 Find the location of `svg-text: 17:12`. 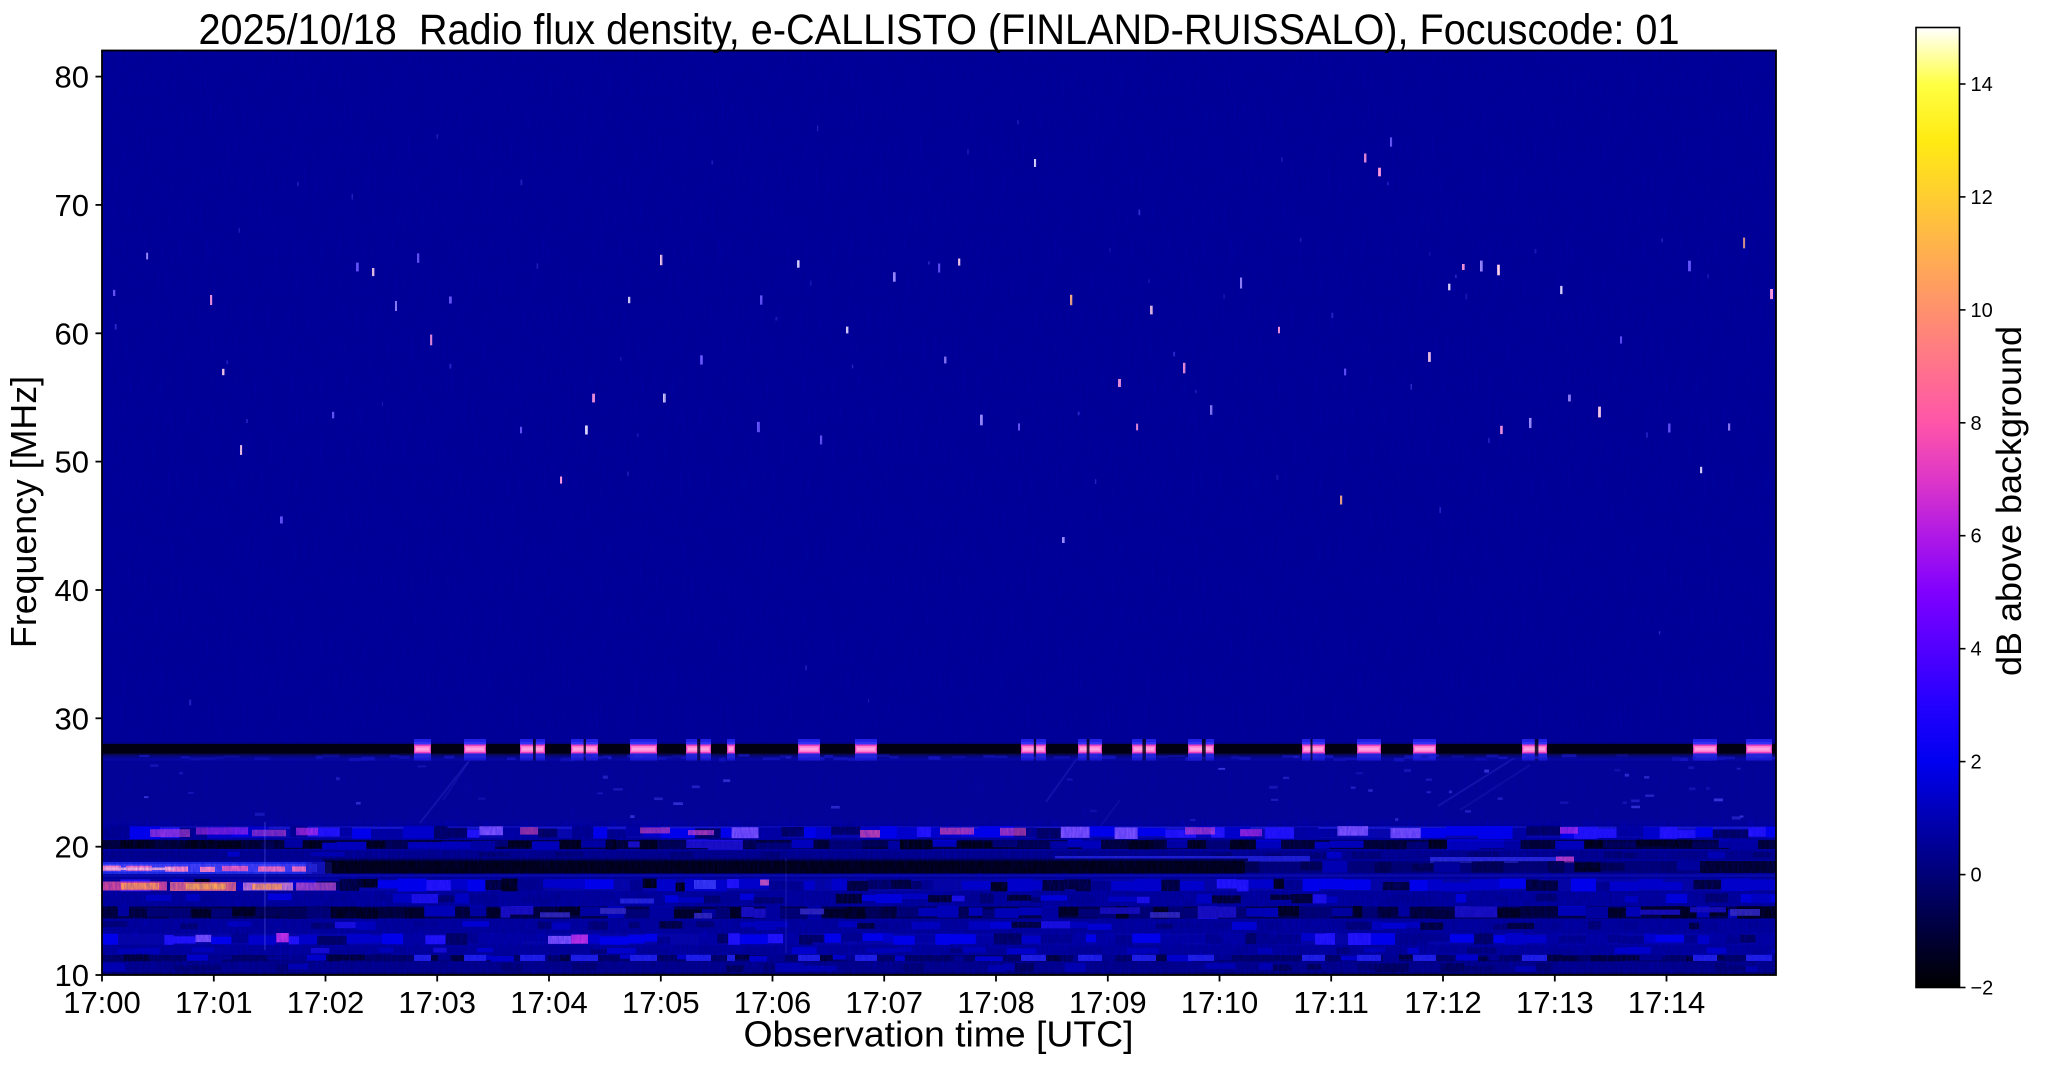

svg-text: 17:12 is located at coordinates (1443, 1002).